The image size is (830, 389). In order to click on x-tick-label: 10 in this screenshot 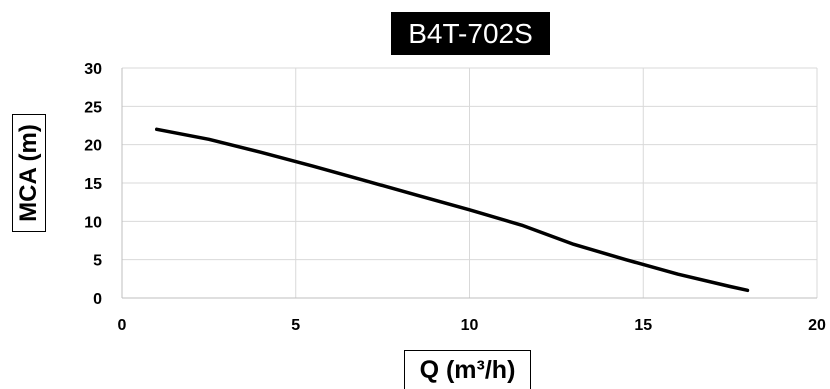, I will do `click(470, 325)`.